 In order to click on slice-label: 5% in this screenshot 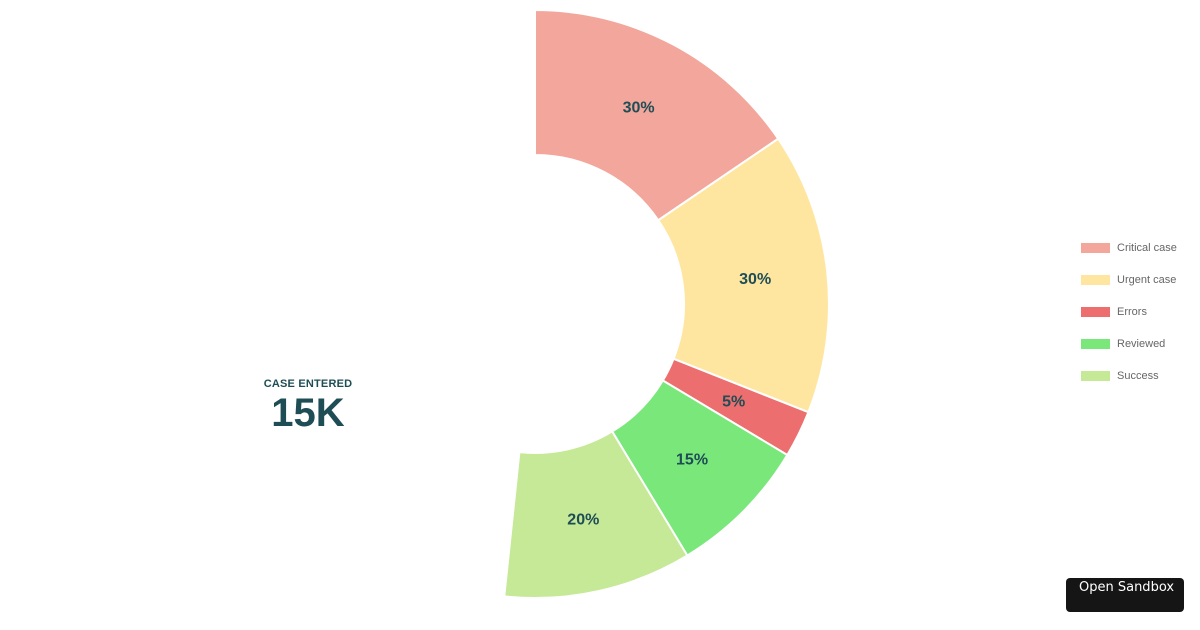, I will do `click(733, 401)`.